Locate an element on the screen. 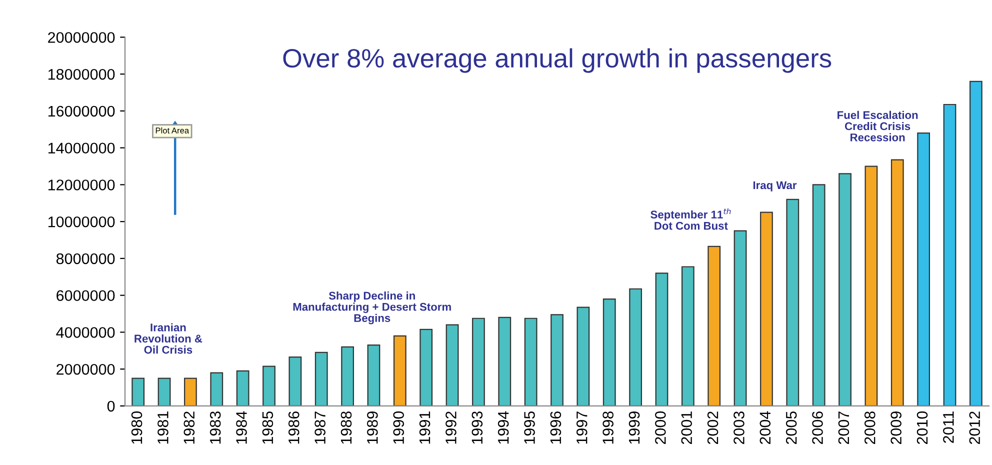 The width and height of the screenshot is (992, 465). y-tick-label: 4000000 is located at coordinates (85, 332).